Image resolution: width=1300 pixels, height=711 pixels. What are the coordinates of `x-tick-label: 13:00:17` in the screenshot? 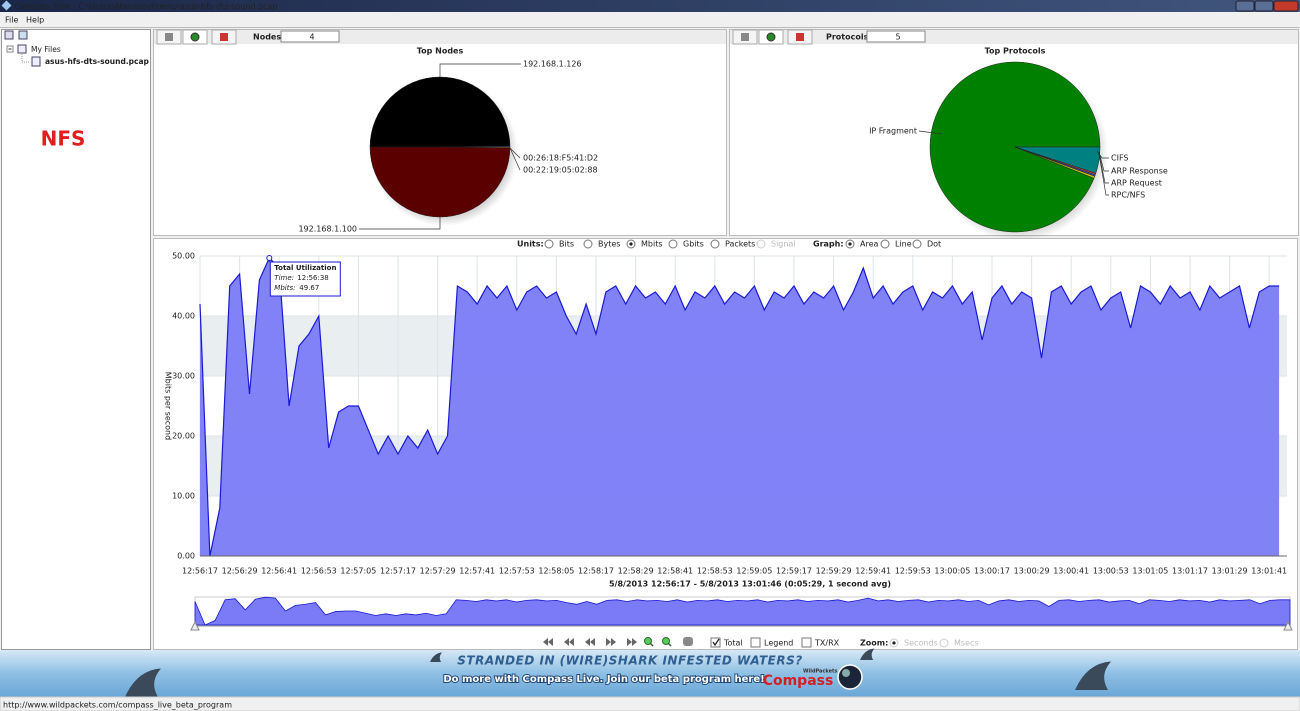 It's located at (992, 571).